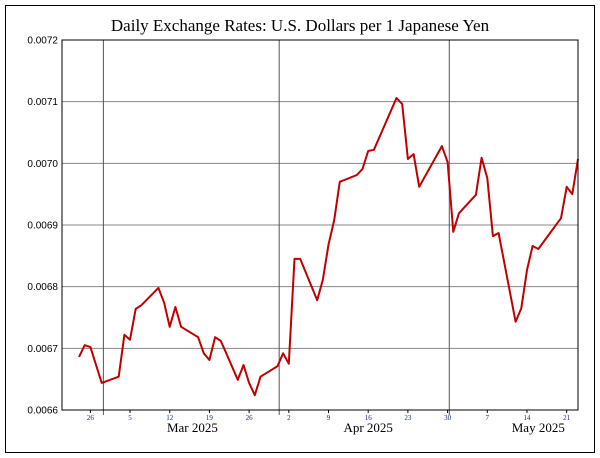 This screenshot has height=458, width=600. Describe the element at coordinates (567, 418) in the screenshot. I see `x-day-tick-label: 21` at that location.